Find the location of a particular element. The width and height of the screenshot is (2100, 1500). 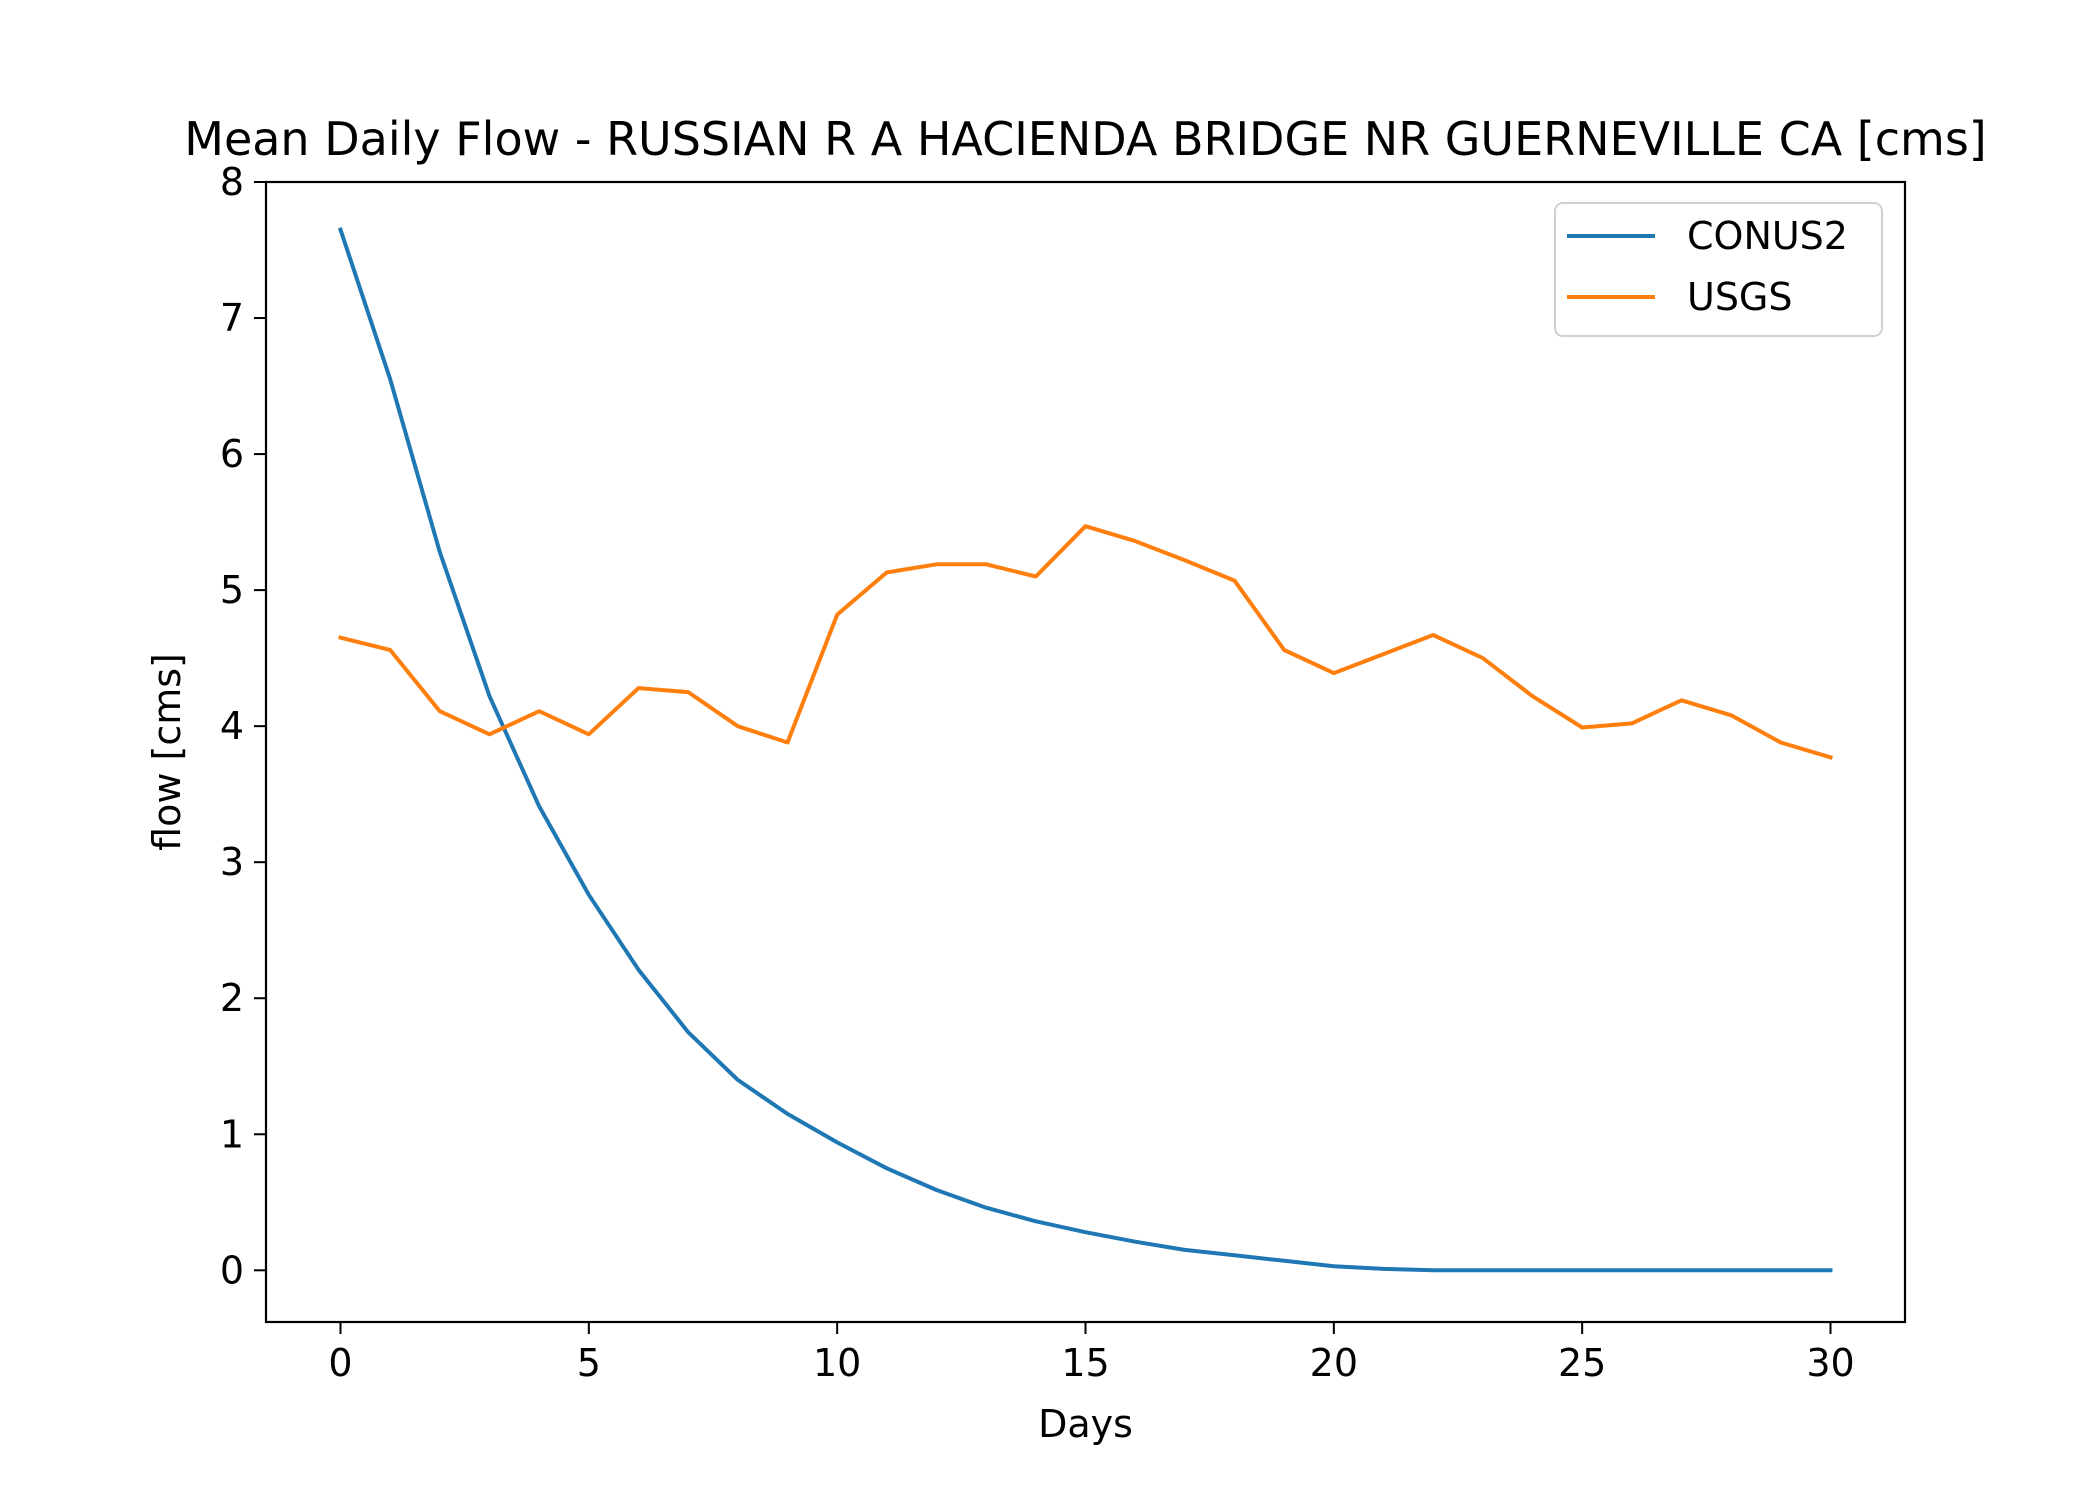

y-tick-label: 4 is located at coordinates (232, 726).